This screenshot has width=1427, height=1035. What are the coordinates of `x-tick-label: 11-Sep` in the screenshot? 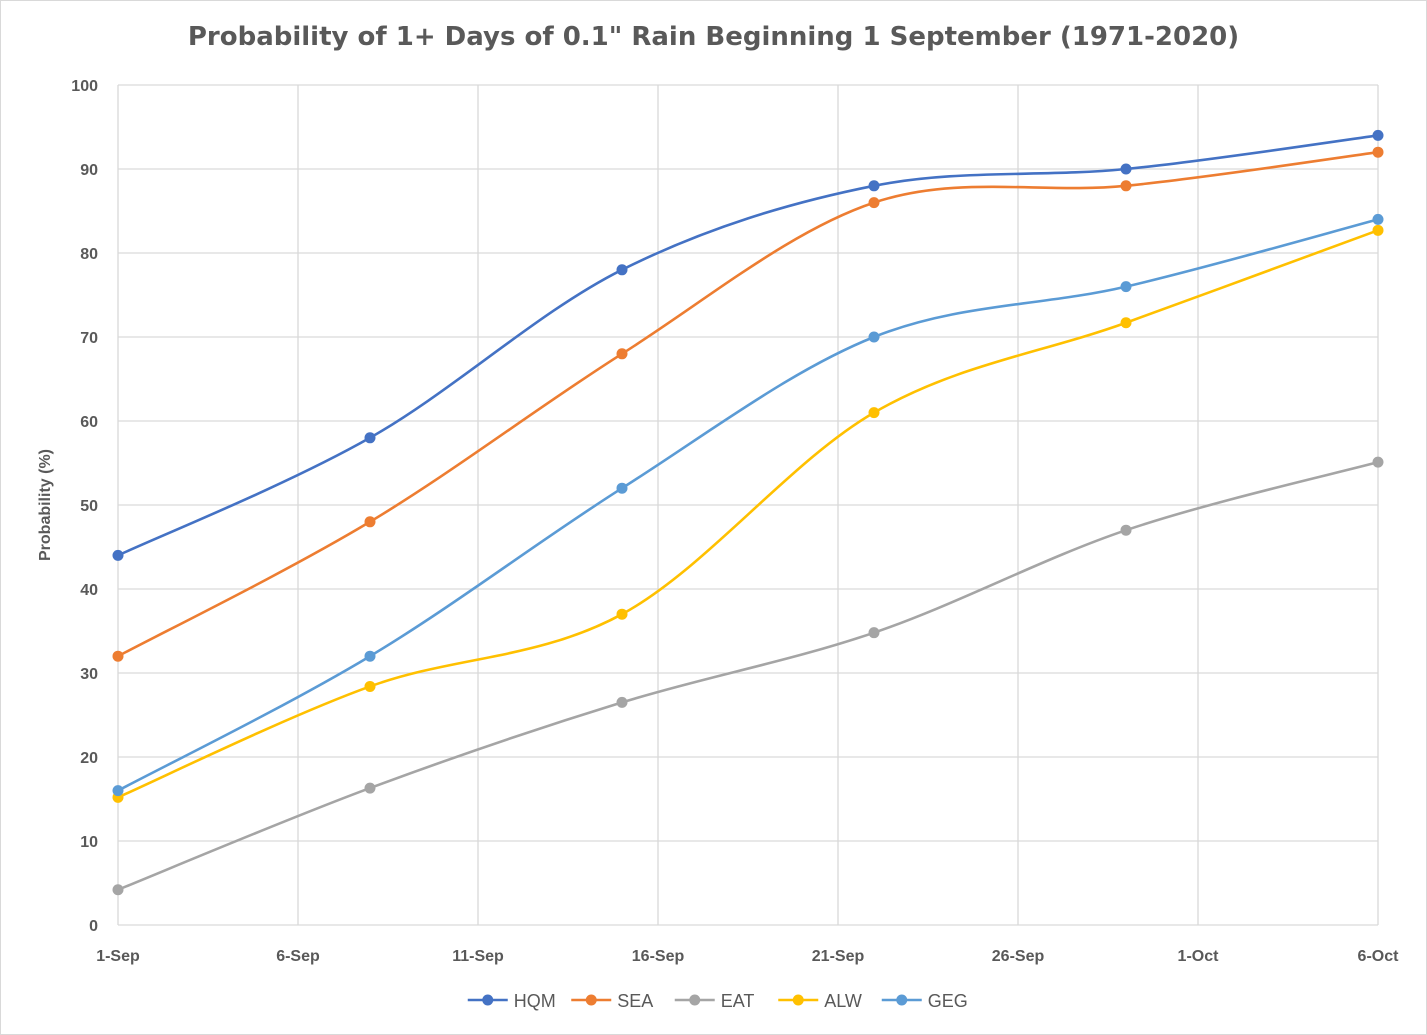 It's located at (478, 956).